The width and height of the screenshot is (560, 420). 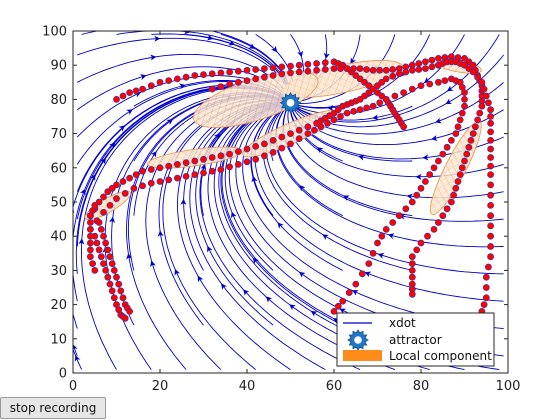 I want to click on y-tick-label: 20, so click(x=58, y=305).